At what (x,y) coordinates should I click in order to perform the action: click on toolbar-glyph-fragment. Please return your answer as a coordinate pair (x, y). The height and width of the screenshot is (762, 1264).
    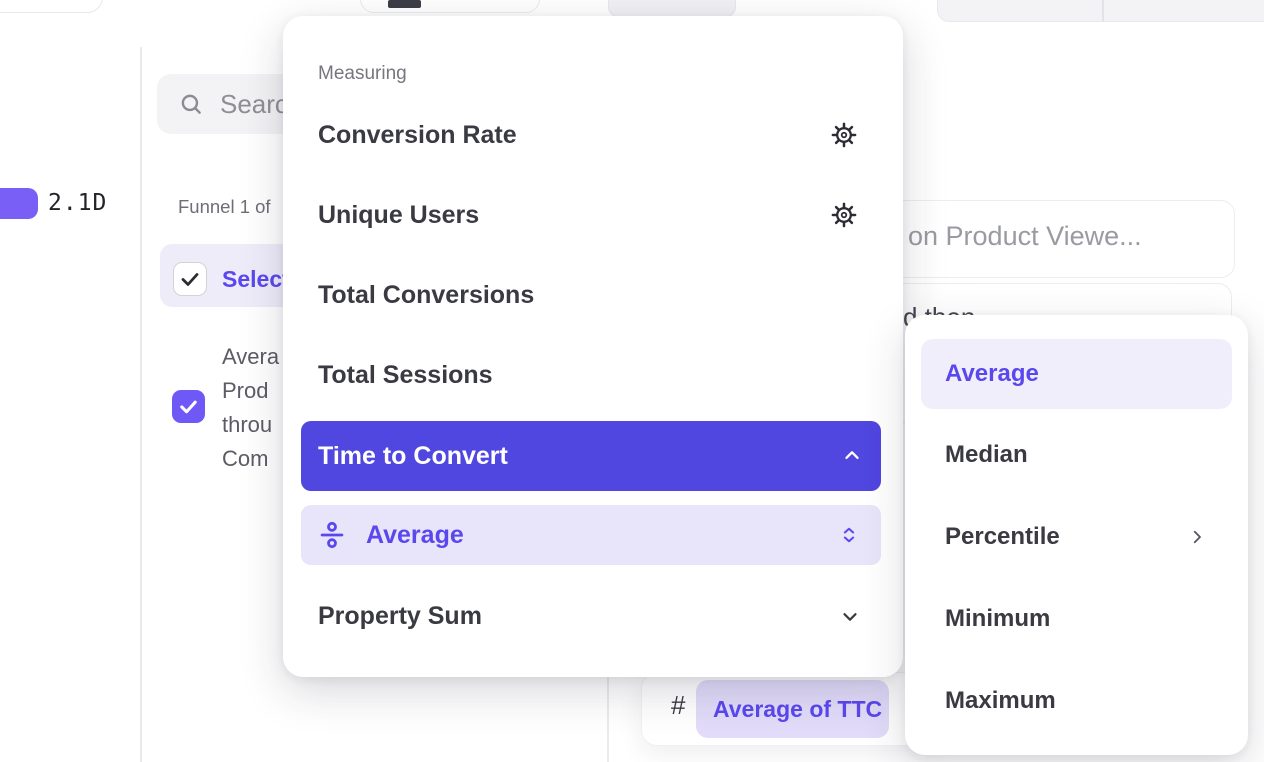
    Looking at the image, I should click on (404, 4).